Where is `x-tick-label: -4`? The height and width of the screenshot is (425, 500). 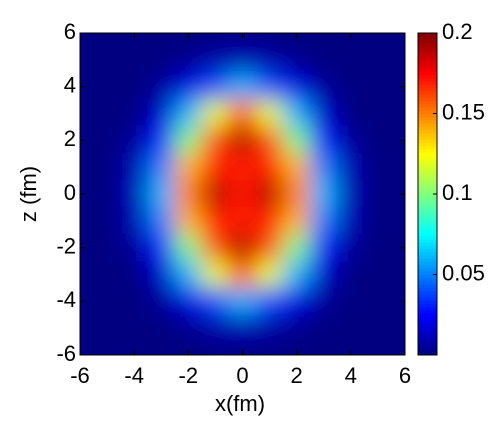 x-tick-label: -4 is located at coordinates (134, 375).